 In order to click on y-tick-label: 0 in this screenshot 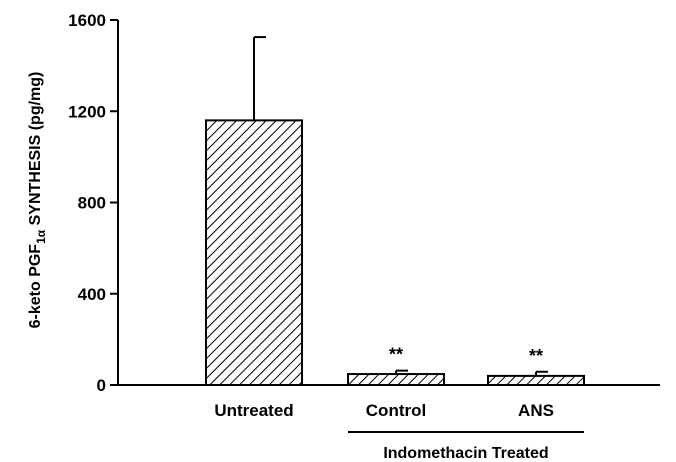, I will do `click(101, 385)`.